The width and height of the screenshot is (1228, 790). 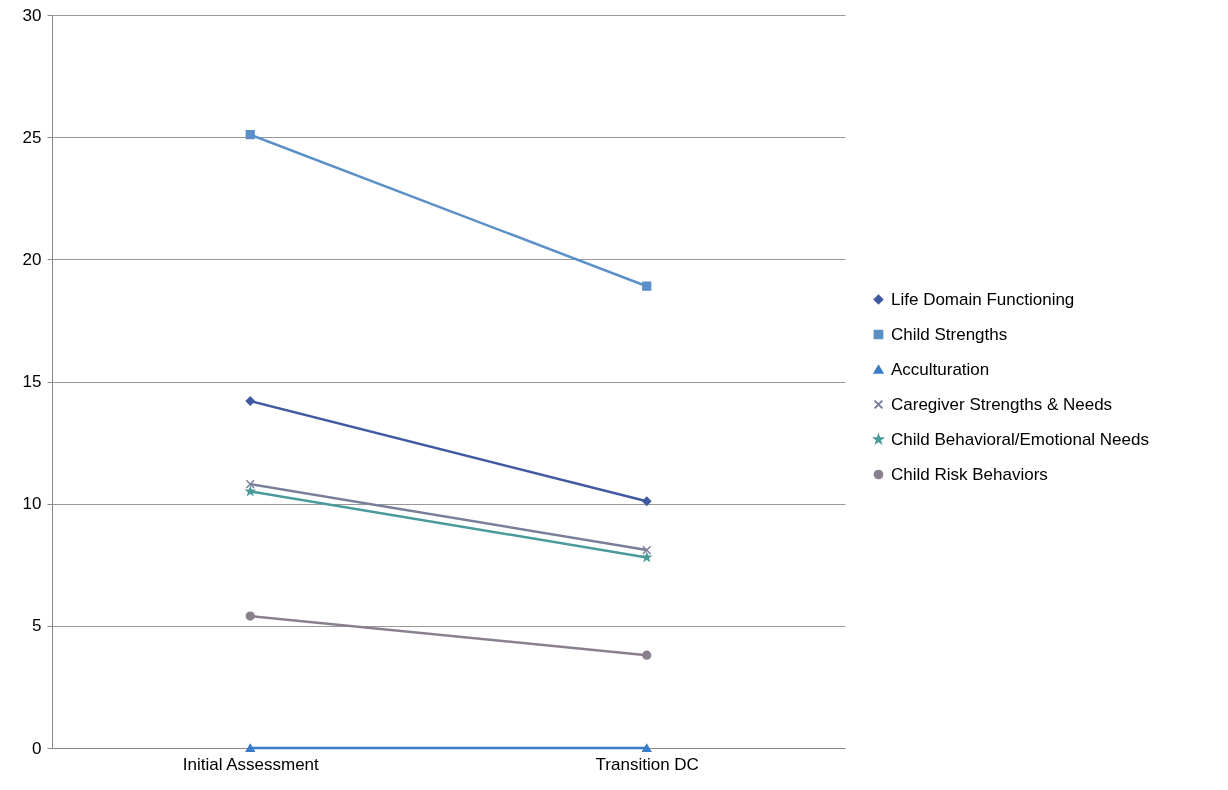 What do you see at coordinates (32, 259) in the screenshot?
I see `y-tick-label: 20` at bounding box center [32, 259].